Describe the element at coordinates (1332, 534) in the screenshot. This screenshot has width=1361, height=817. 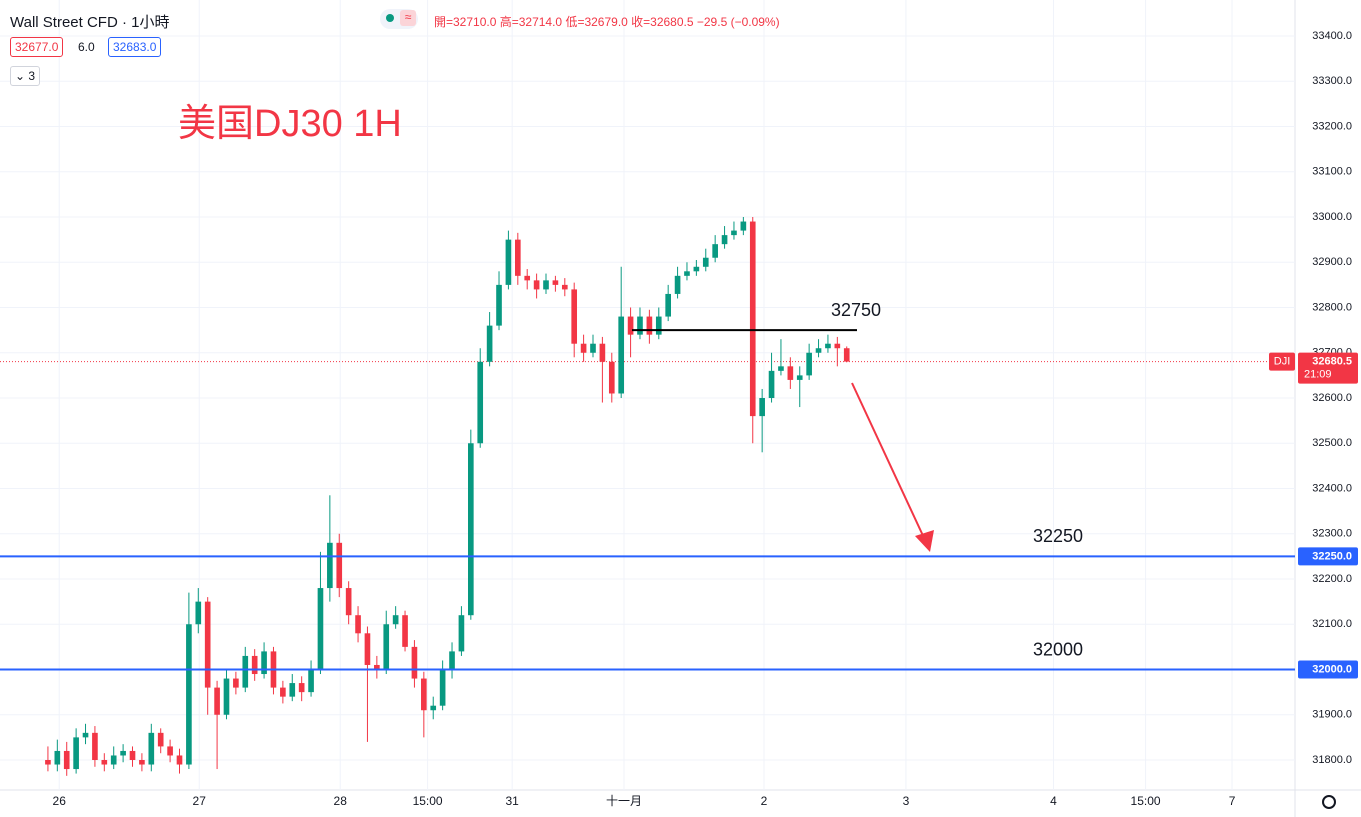
I see `y-tick-label: 32300.0` at that location.